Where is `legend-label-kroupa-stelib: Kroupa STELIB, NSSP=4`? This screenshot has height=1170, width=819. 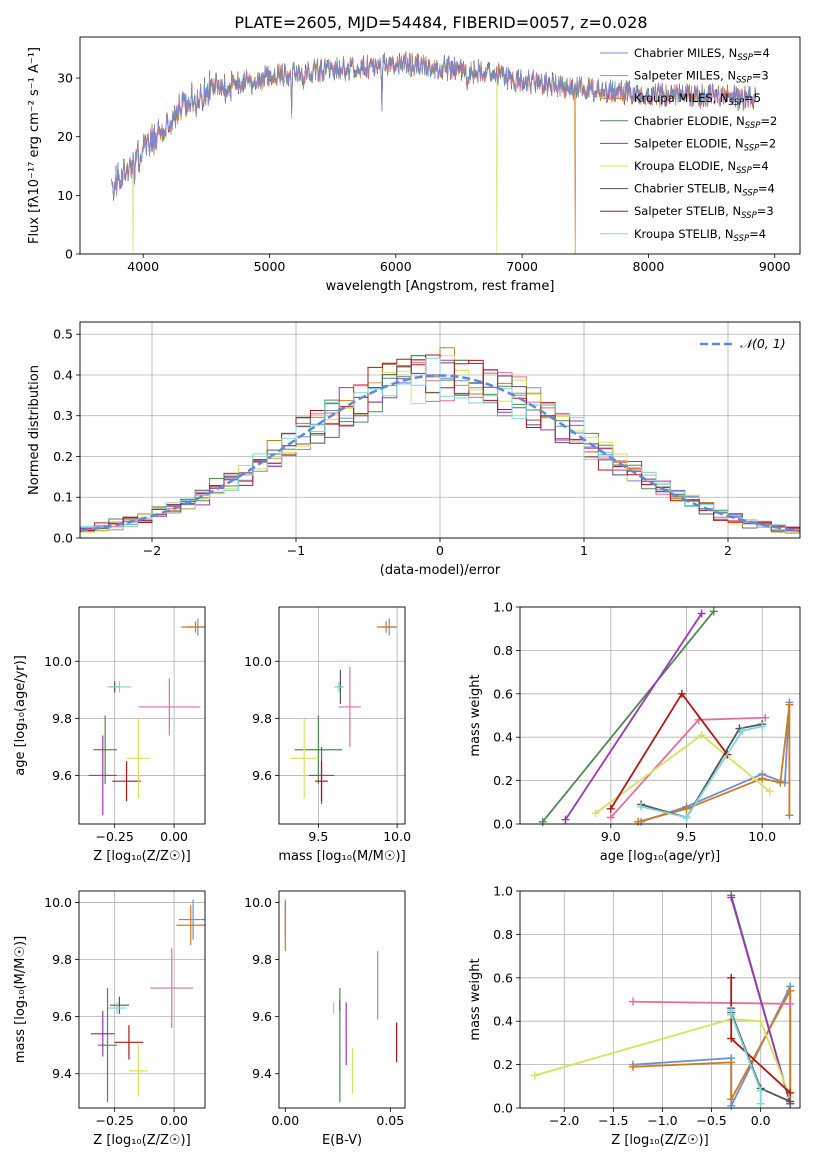 legend-label-kroupa-stelib: Kroupa STELIB, NSSP=4 is located at coordinates (700, 235).